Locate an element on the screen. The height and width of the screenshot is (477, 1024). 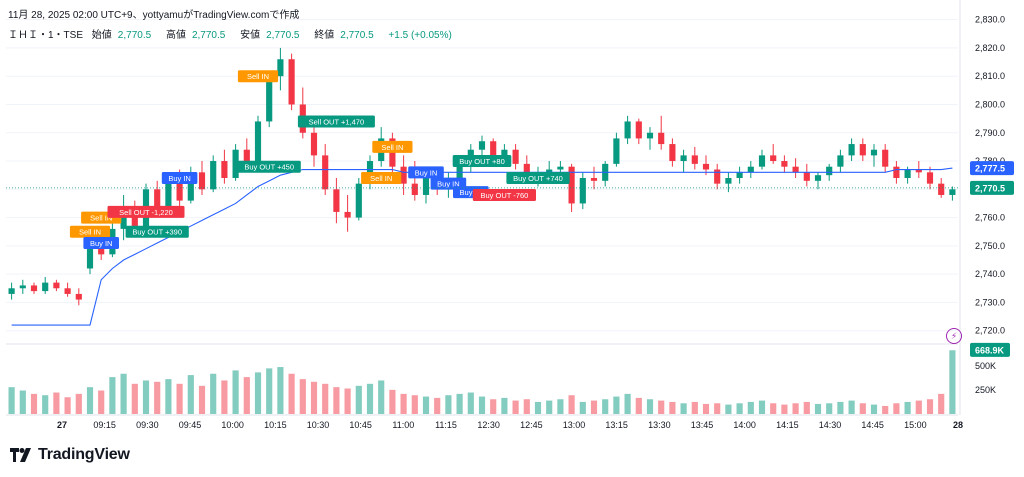
last-volume-tag-bg is located at coordinates (990, 349).